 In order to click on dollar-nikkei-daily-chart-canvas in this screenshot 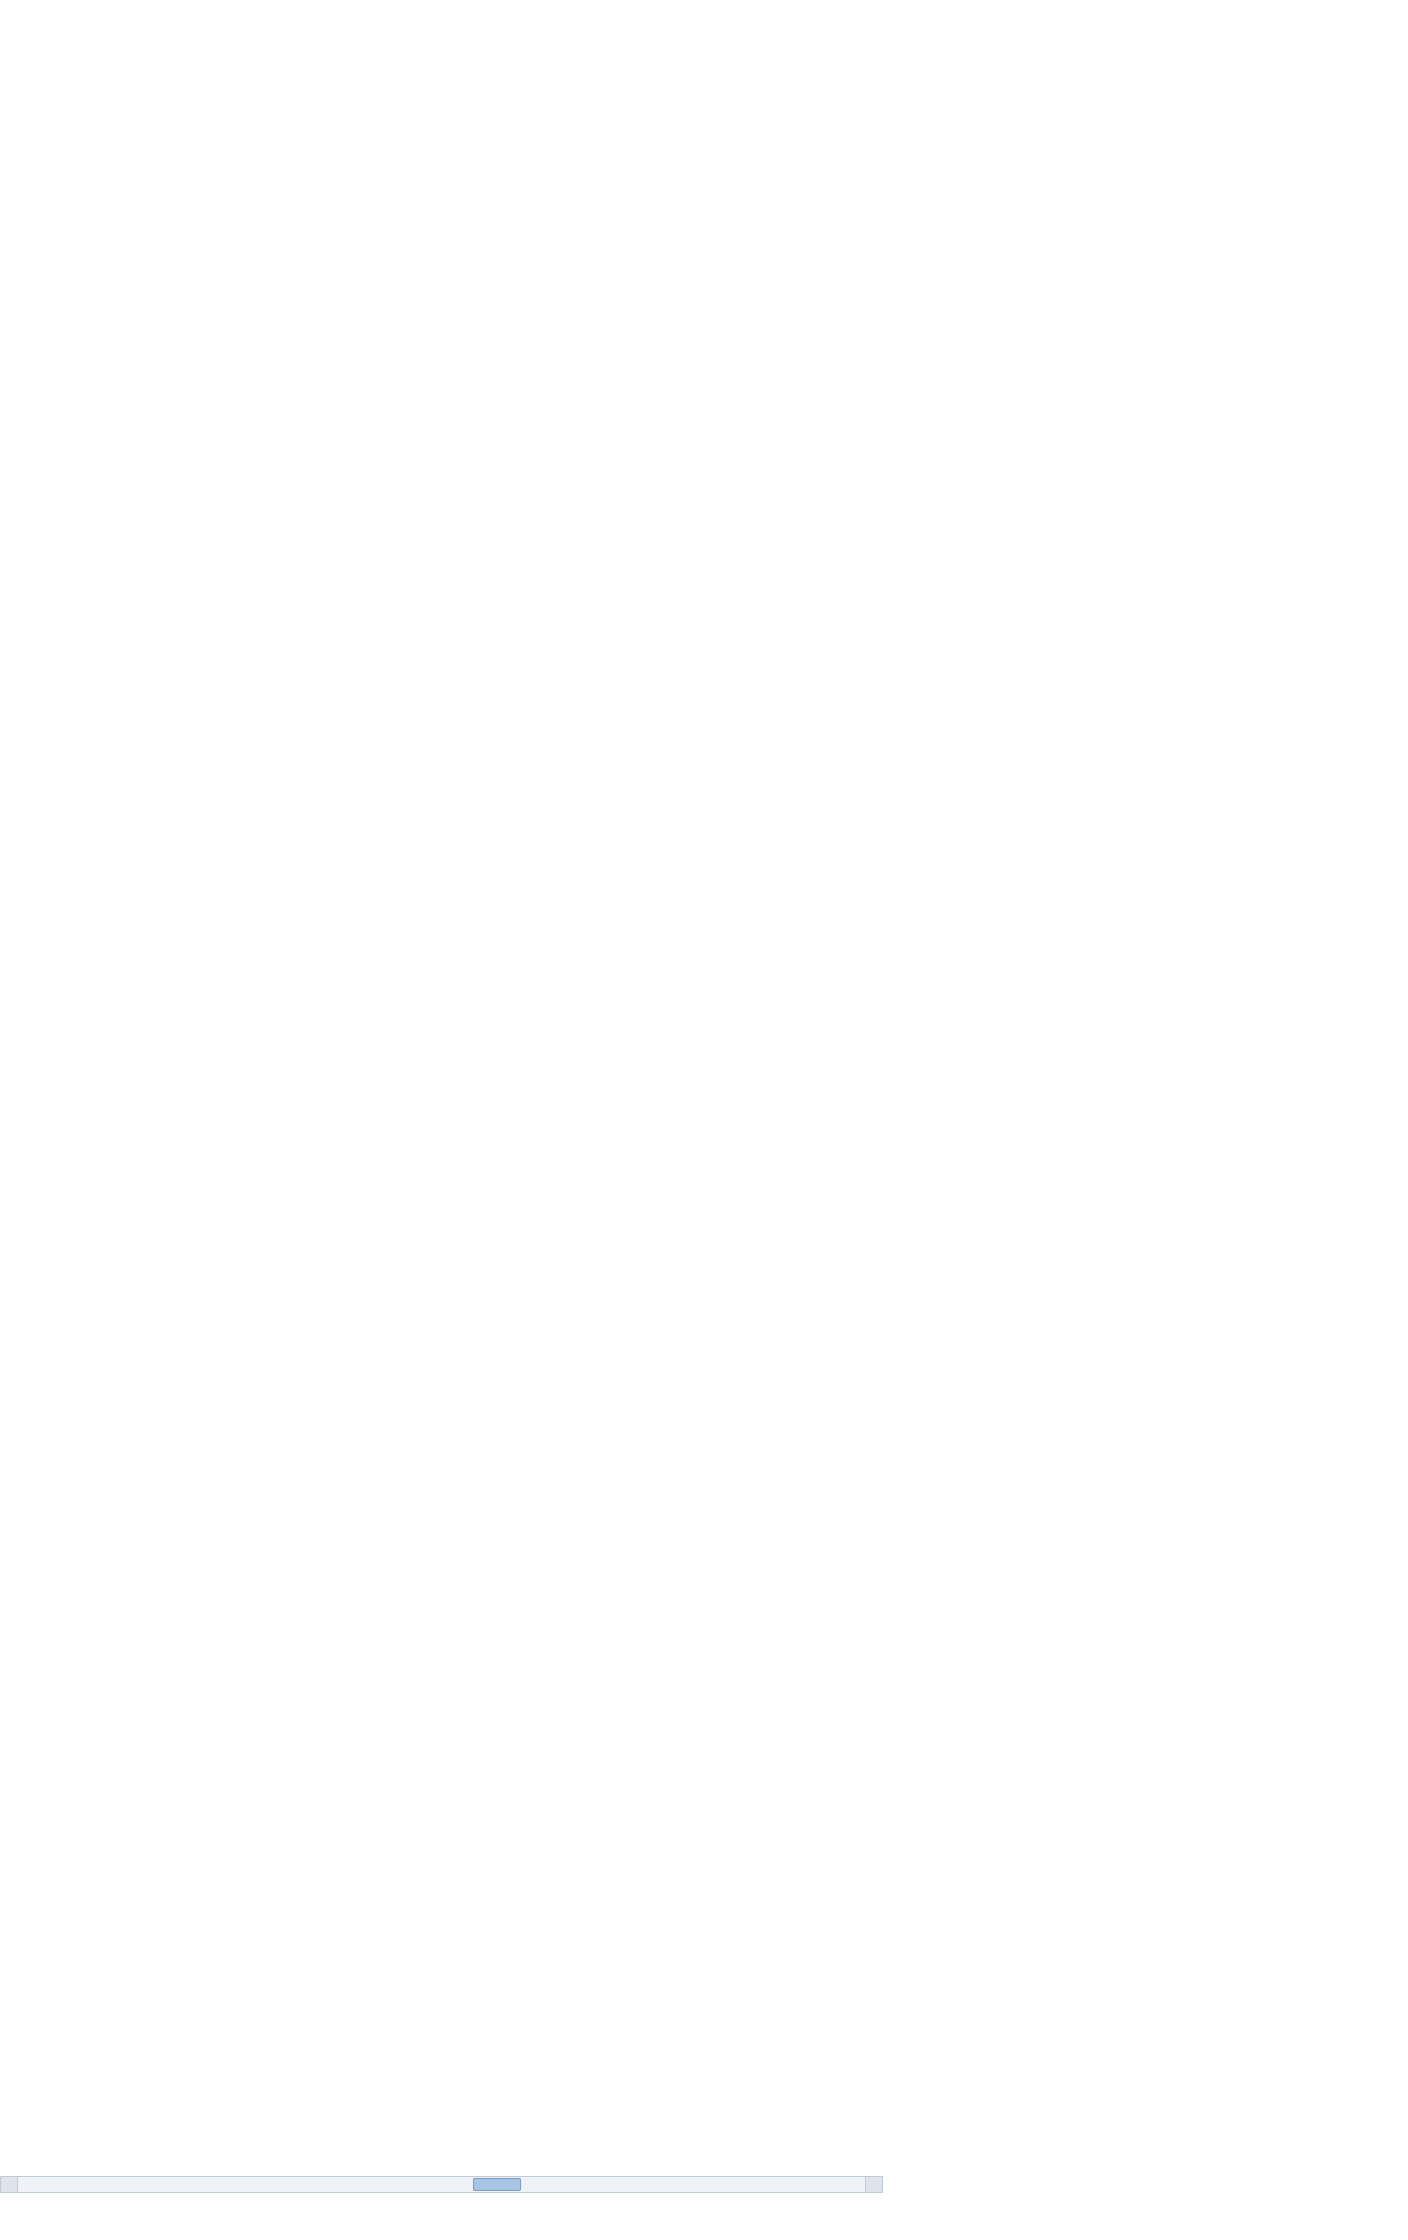, I will do `click(150, 75)`.